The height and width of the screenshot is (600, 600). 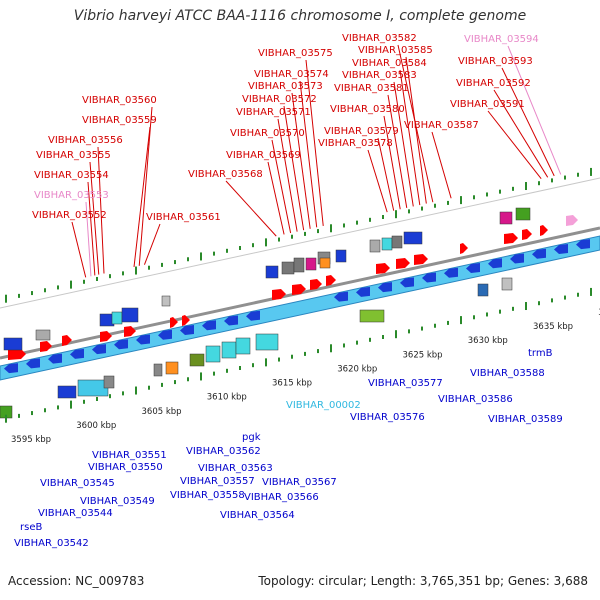 What do you see at coordinates (355, 143) in the screenshot?
I see `gene-label: VIBHAR_03578` at bounding box center [355, 143].